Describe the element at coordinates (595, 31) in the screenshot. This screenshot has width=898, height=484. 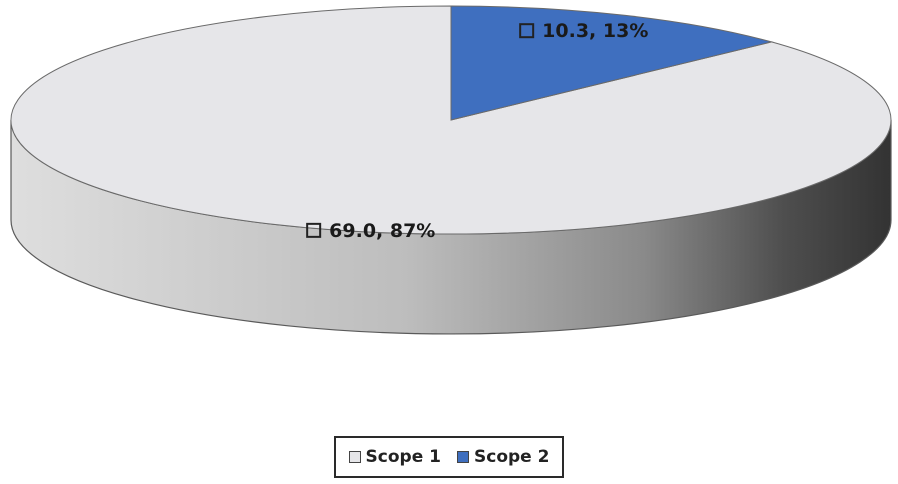
I see `data-label-text-scope-2: 10.3, 13%` at that location.